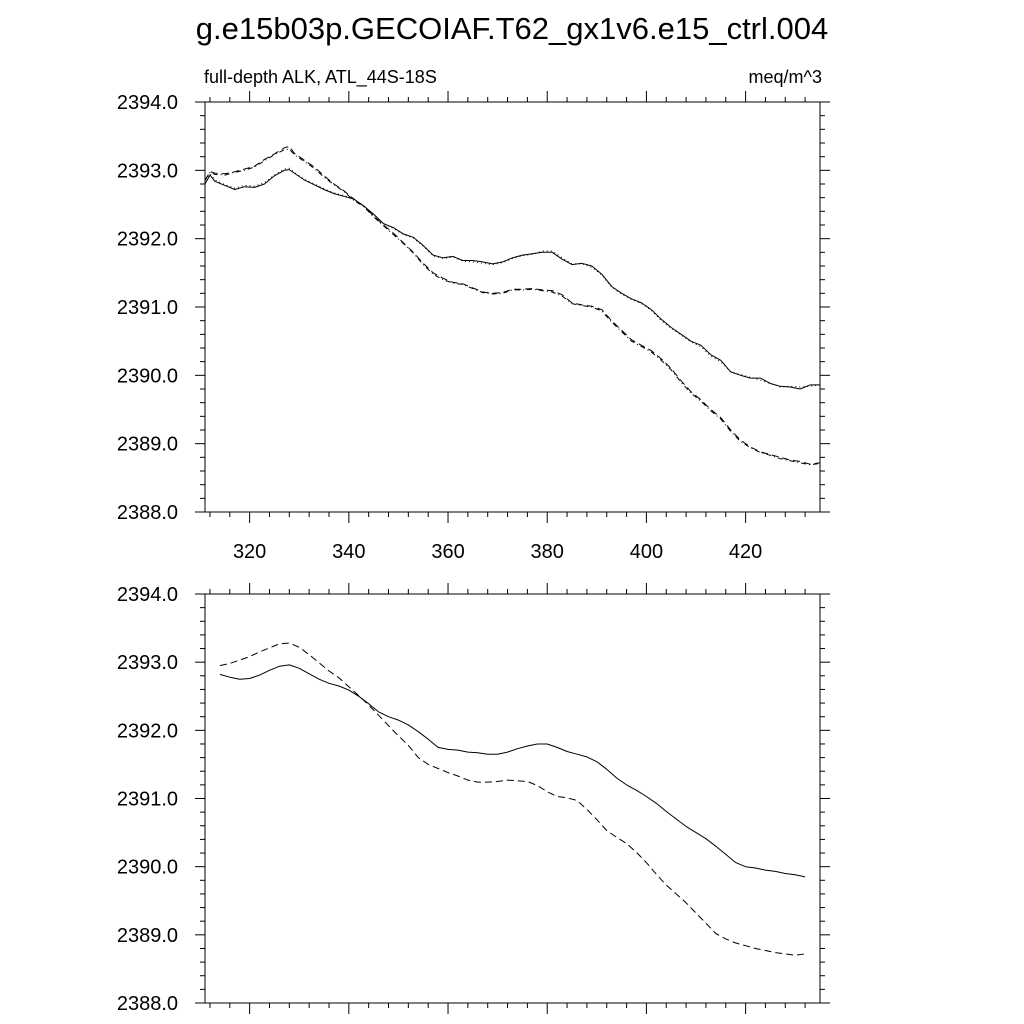 This screenshot has height=1024, width=1024. I want to click on chart-variable-label: full-depth ALK, ATL_44S-18S, so click(320, 77).